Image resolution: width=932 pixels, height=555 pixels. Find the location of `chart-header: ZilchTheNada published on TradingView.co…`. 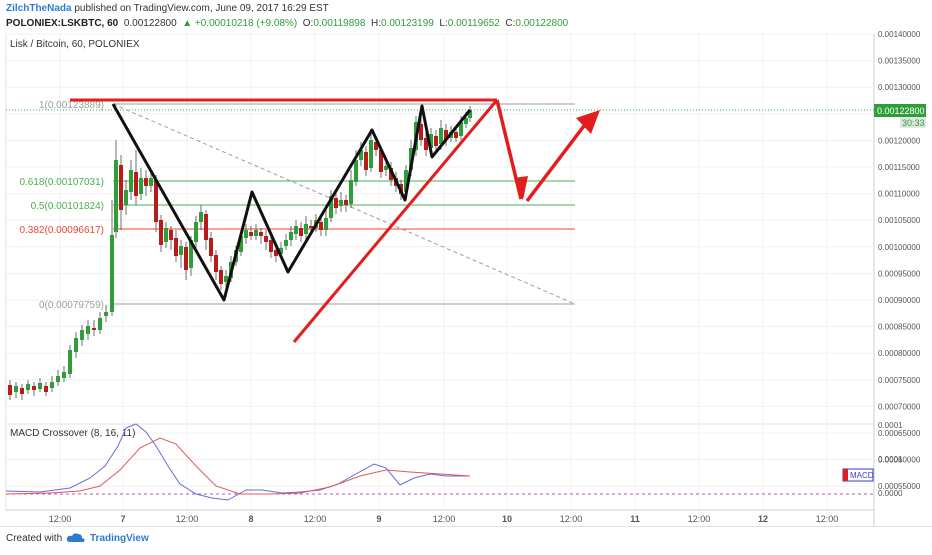

chart-header: ZilchTheNada published on TradingView.co… is located at coordinates (466, 17).